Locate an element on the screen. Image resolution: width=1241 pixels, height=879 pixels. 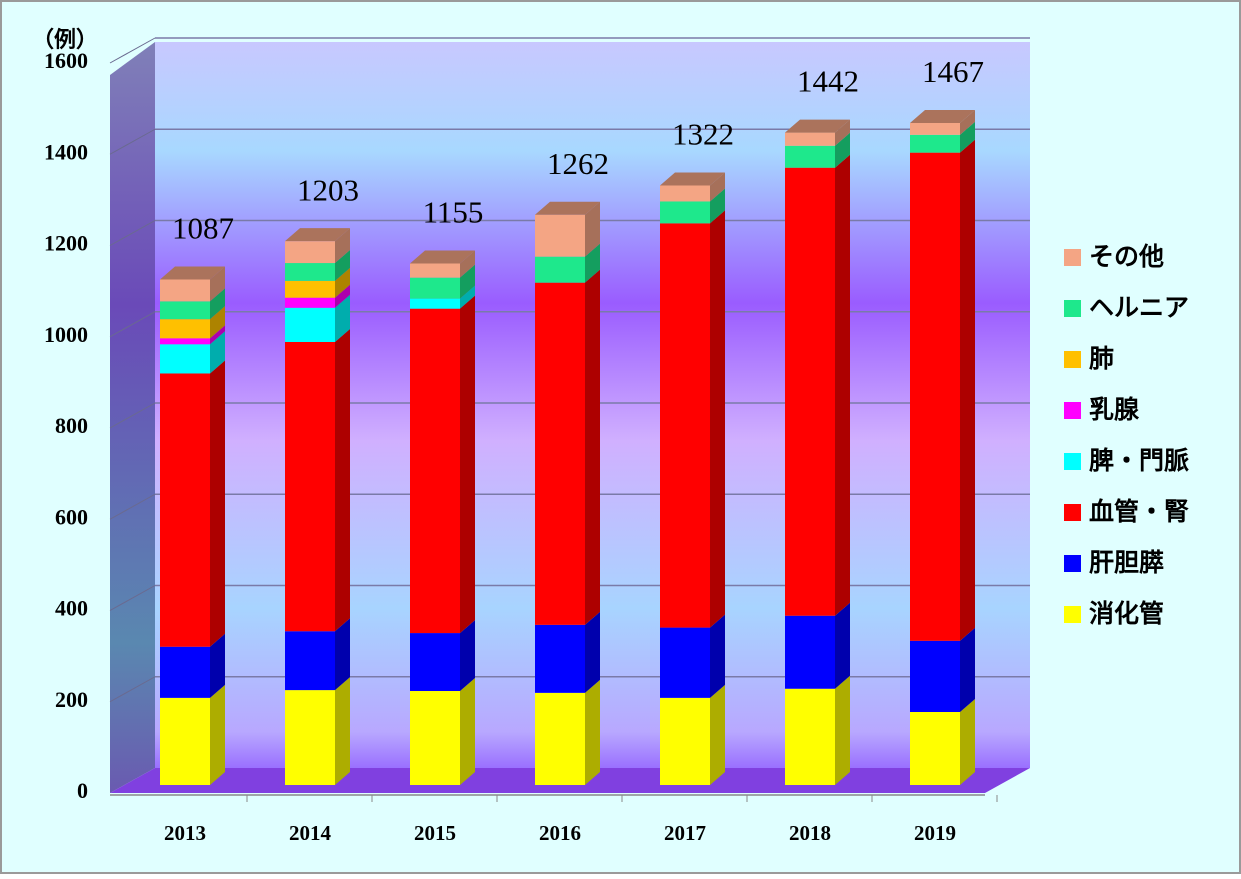
side-wall is located at coordinates (132, 417).